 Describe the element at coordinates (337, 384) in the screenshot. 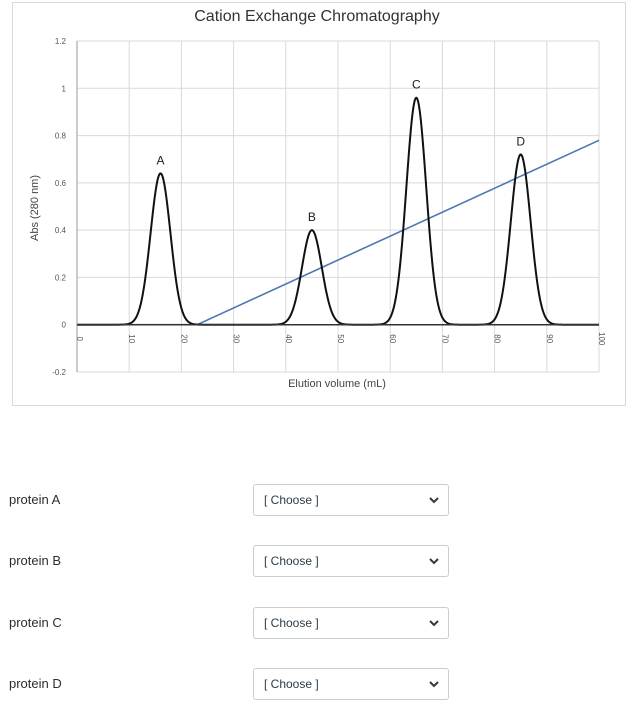

I see `x-axis-label: Elution volume (mL)` at that location.